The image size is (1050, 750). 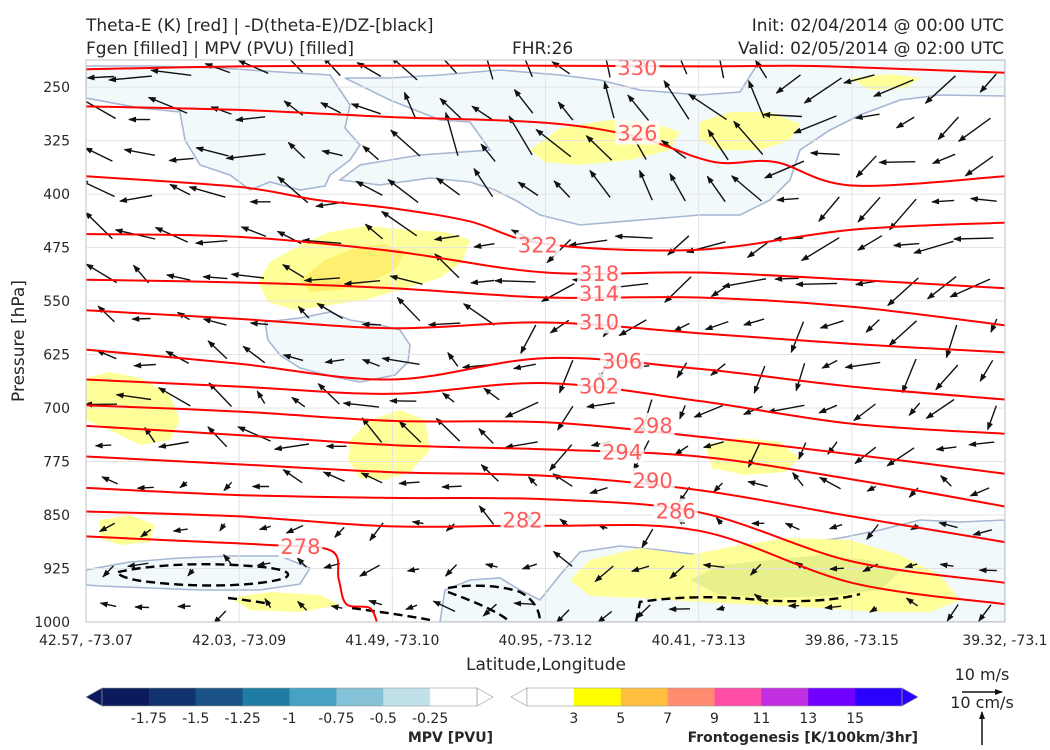 I want to click on colorbar-tick-label: -1.25, so click(x=243, y=719).